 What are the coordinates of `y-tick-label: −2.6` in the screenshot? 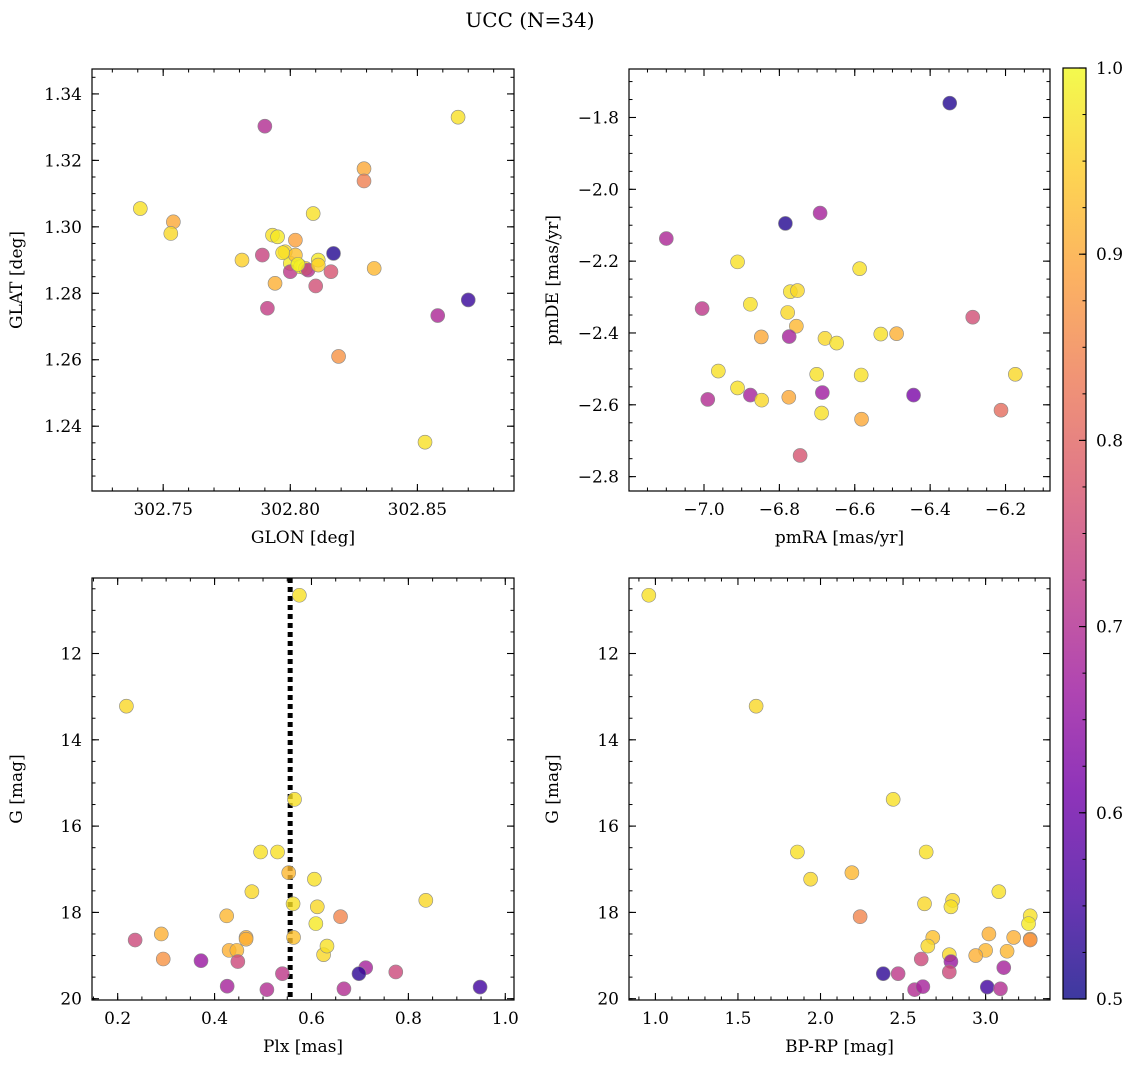 It's located at (598, 406).